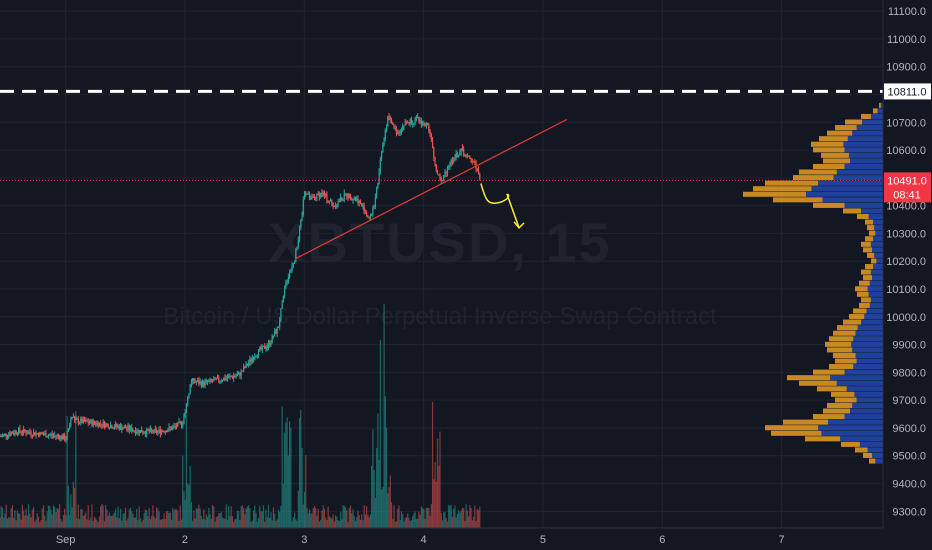 The image size is (932, 550). What do you see at coordinates (441, 539) in the screenshot?
I see `time-axis` at bounding box center [441, 539].